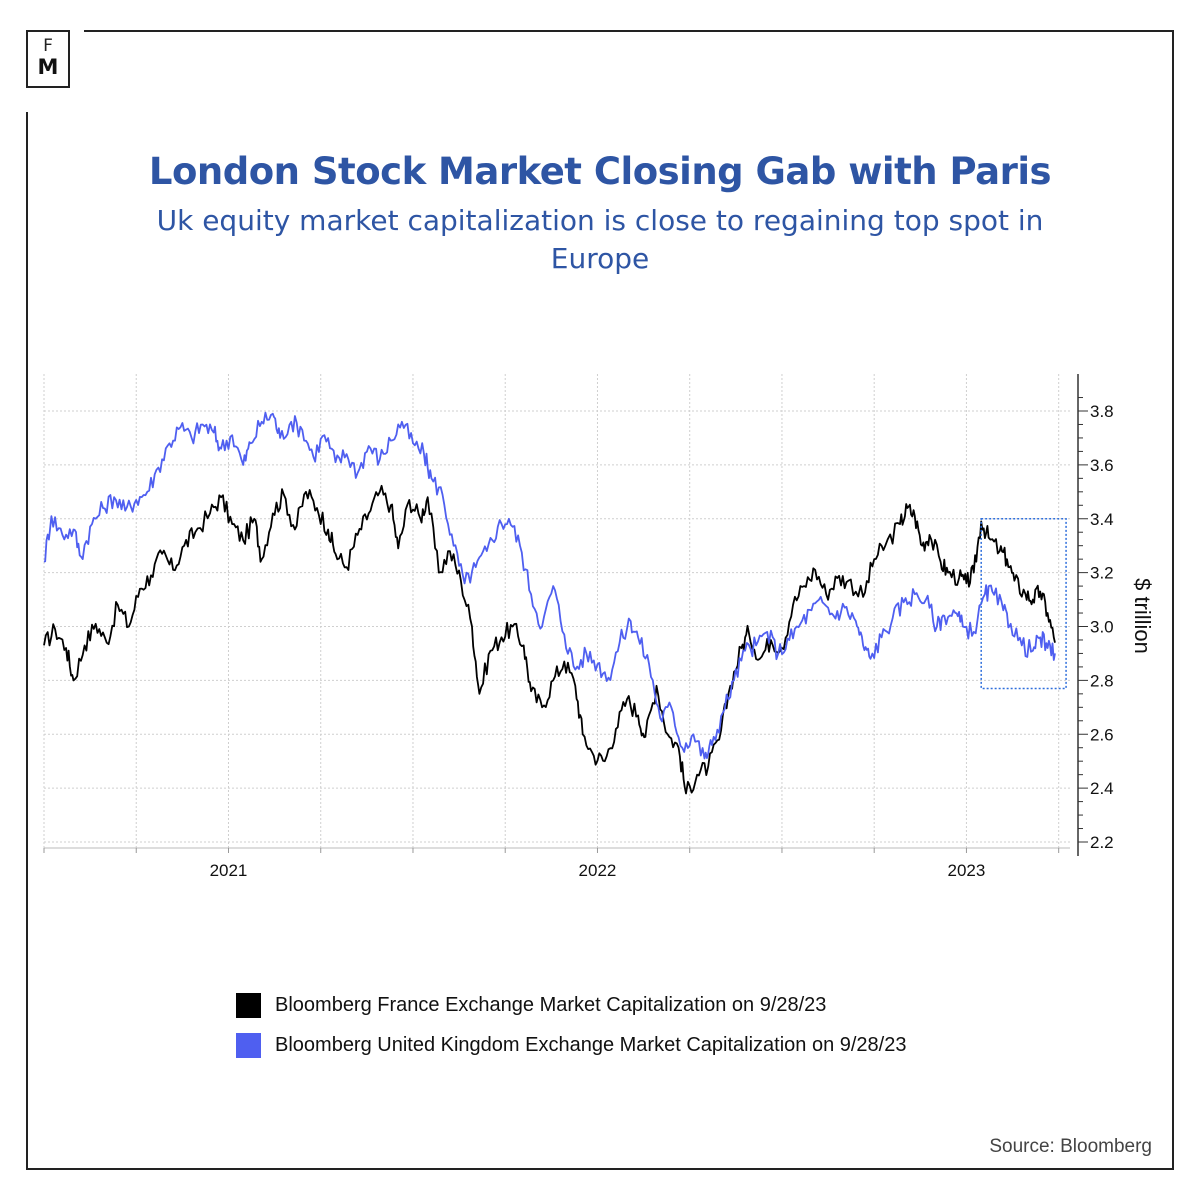 The image size is (1200, 1200). What do you see at coordinates (1102, 842) in the screenshot?
I see `y-tick-label: 2.2` at bounding box center [1102, 842].